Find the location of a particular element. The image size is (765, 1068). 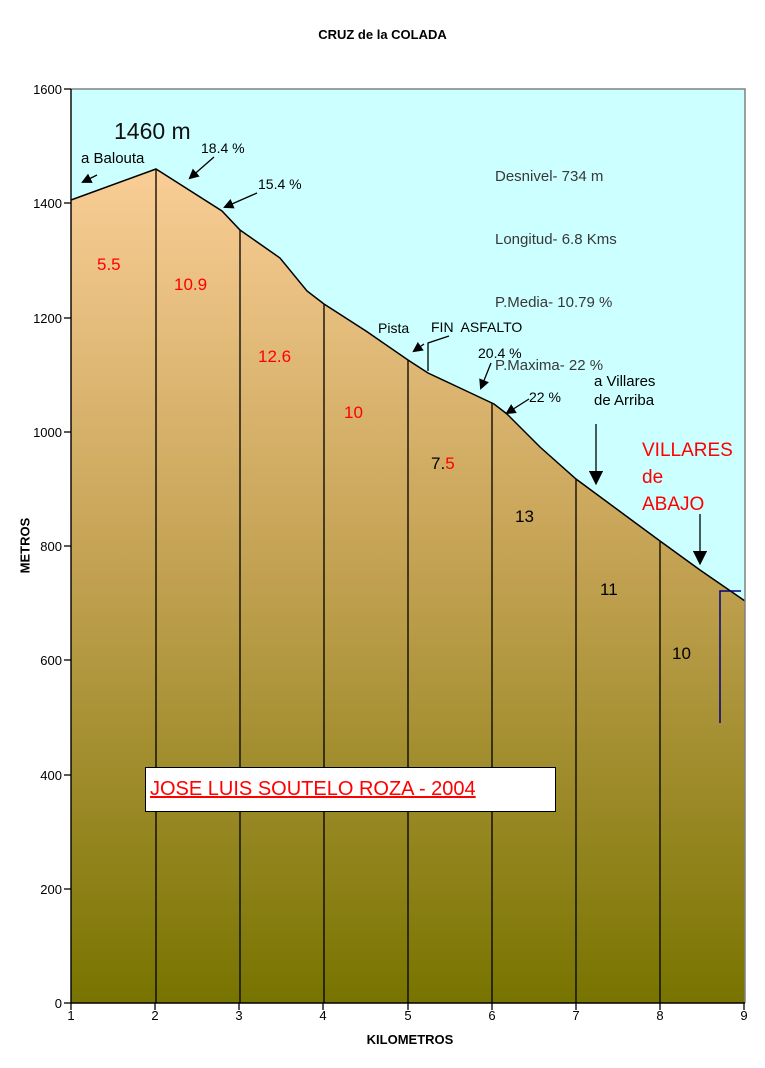

x-tick-4: 4 is located at coordinates (323, 1015).